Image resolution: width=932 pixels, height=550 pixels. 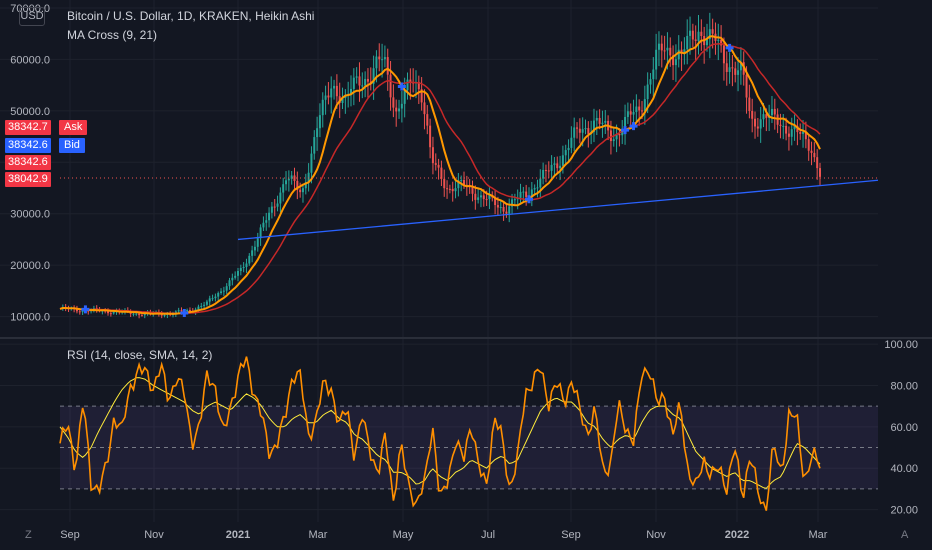 I want to click on price-tick-label: 30000.0, so click(x=30, y=215).